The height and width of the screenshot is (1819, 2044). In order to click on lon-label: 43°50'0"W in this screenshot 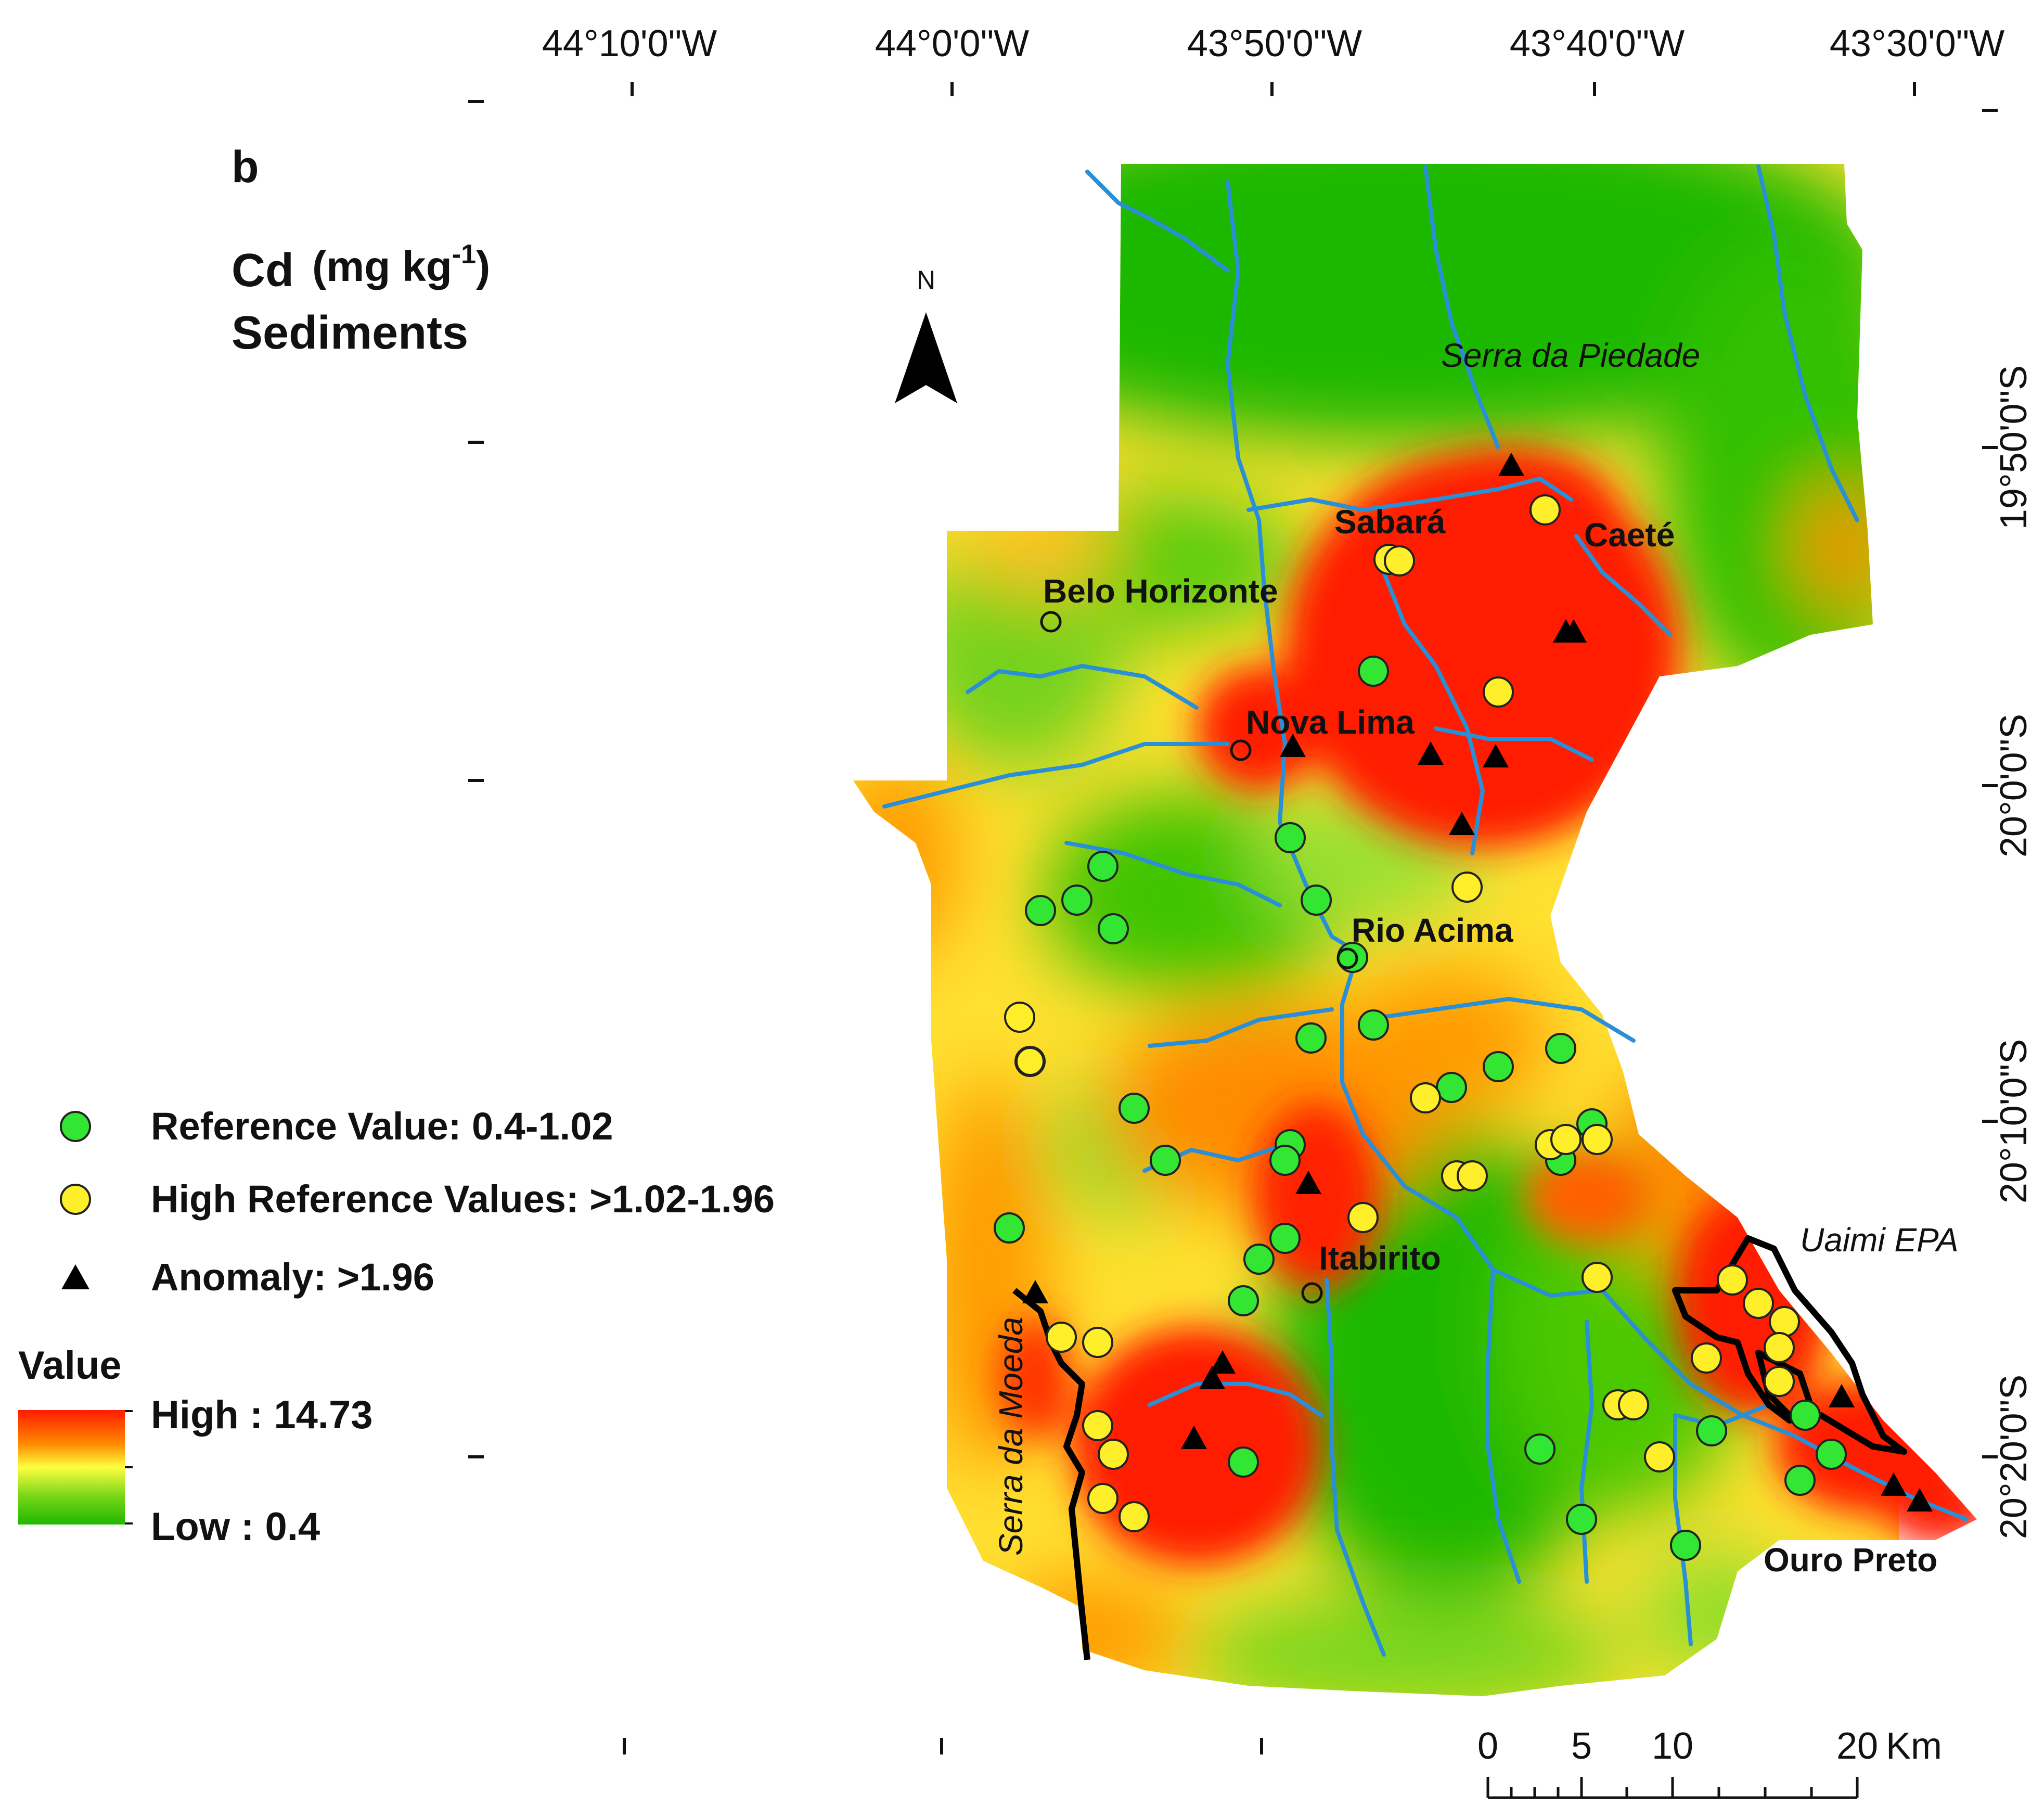, I will do `click(1274, 44)`.